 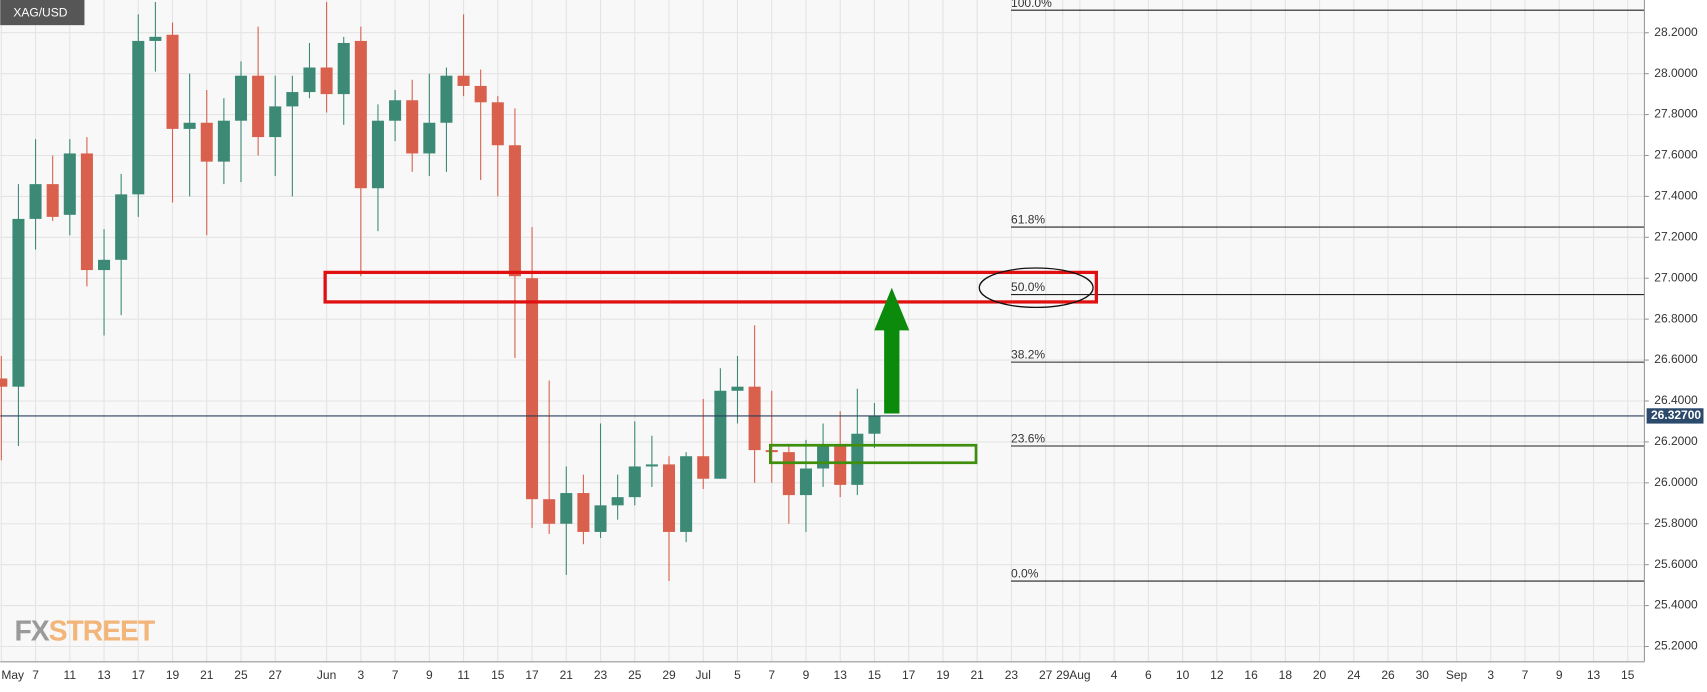 I want to click on y-tick-label: 25.6000, so click(x=1676, y=564).